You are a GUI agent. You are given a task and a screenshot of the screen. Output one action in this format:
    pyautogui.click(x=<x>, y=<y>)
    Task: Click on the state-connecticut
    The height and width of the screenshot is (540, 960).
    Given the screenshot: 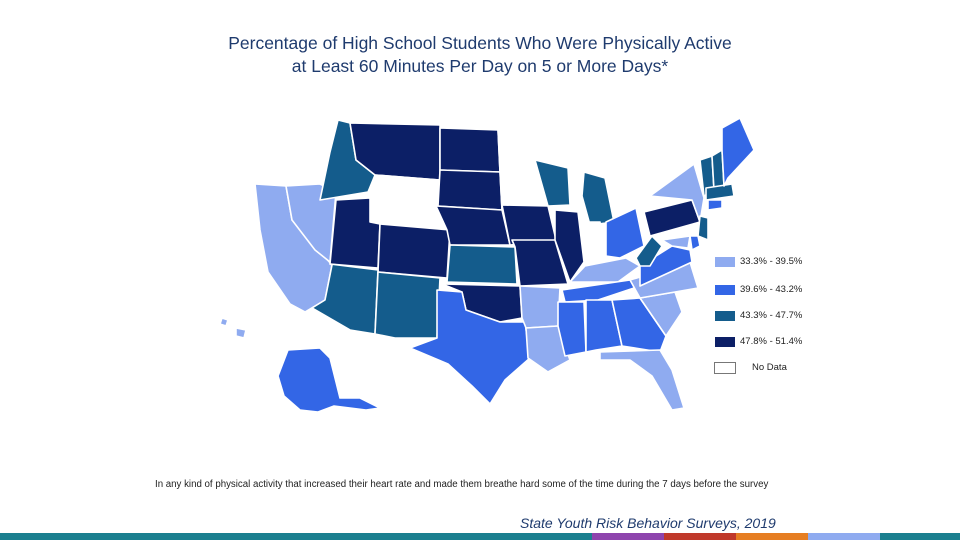 What is the action you would take?
    pyautogui.click(x=715, y=205)
    